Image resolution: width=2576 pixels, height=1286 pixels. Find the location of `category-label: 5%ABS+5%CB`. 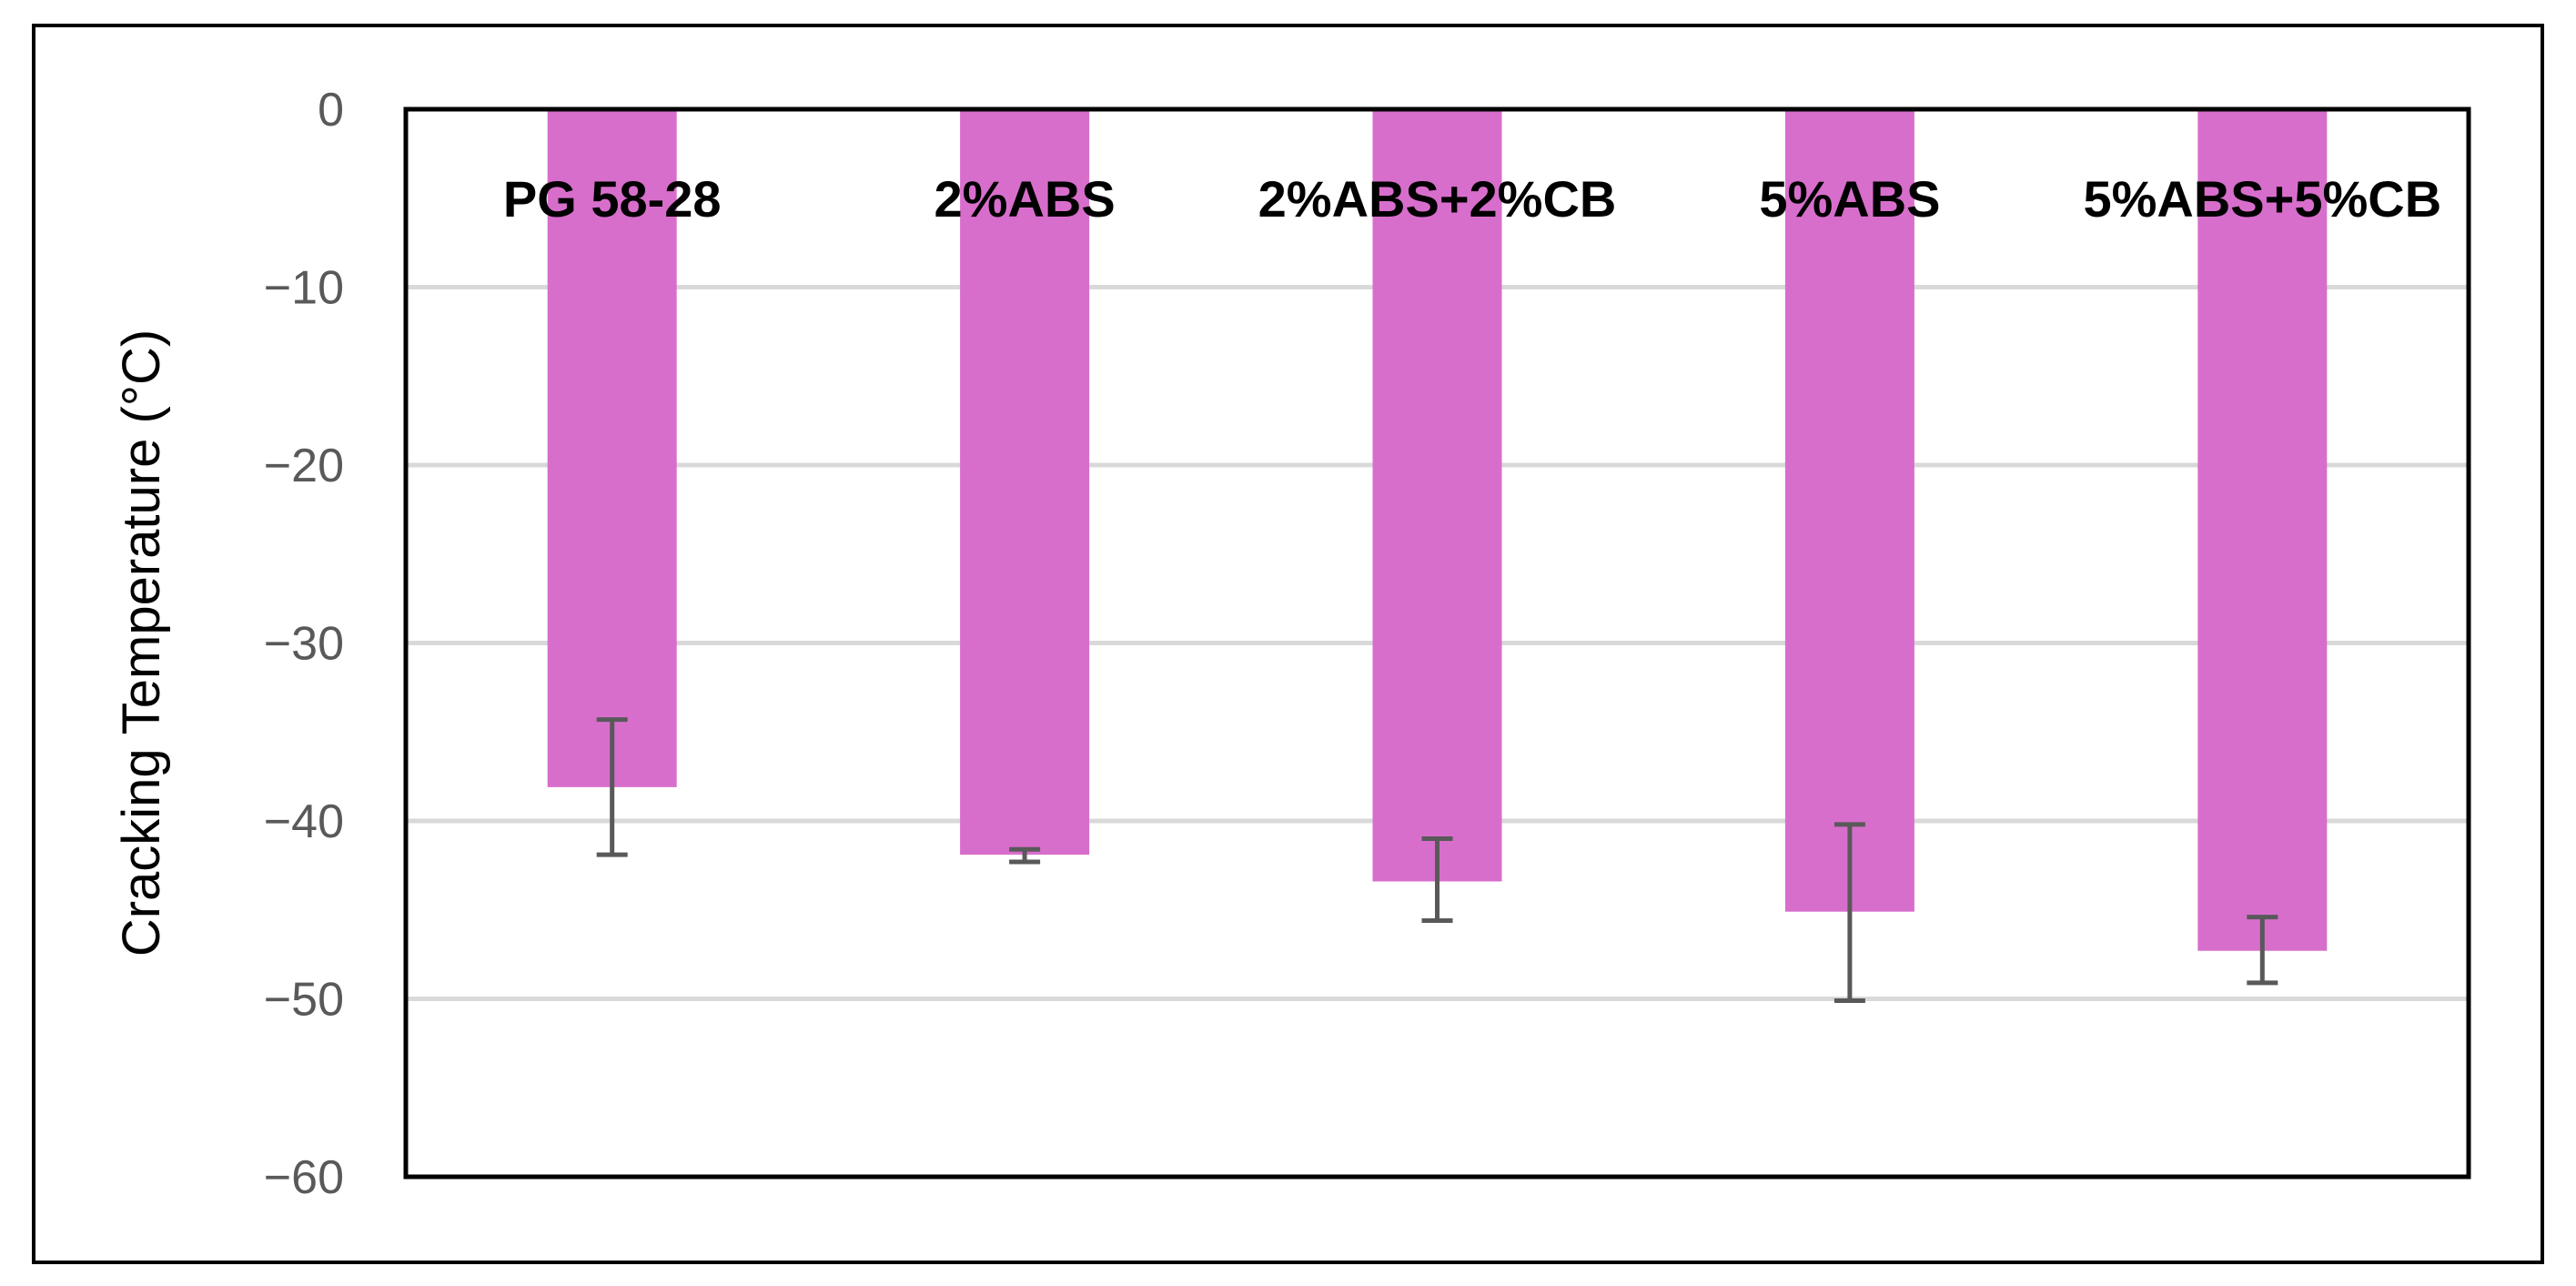

category-label: 5%ABS+5%CB is located at coordinates (2262, 199).